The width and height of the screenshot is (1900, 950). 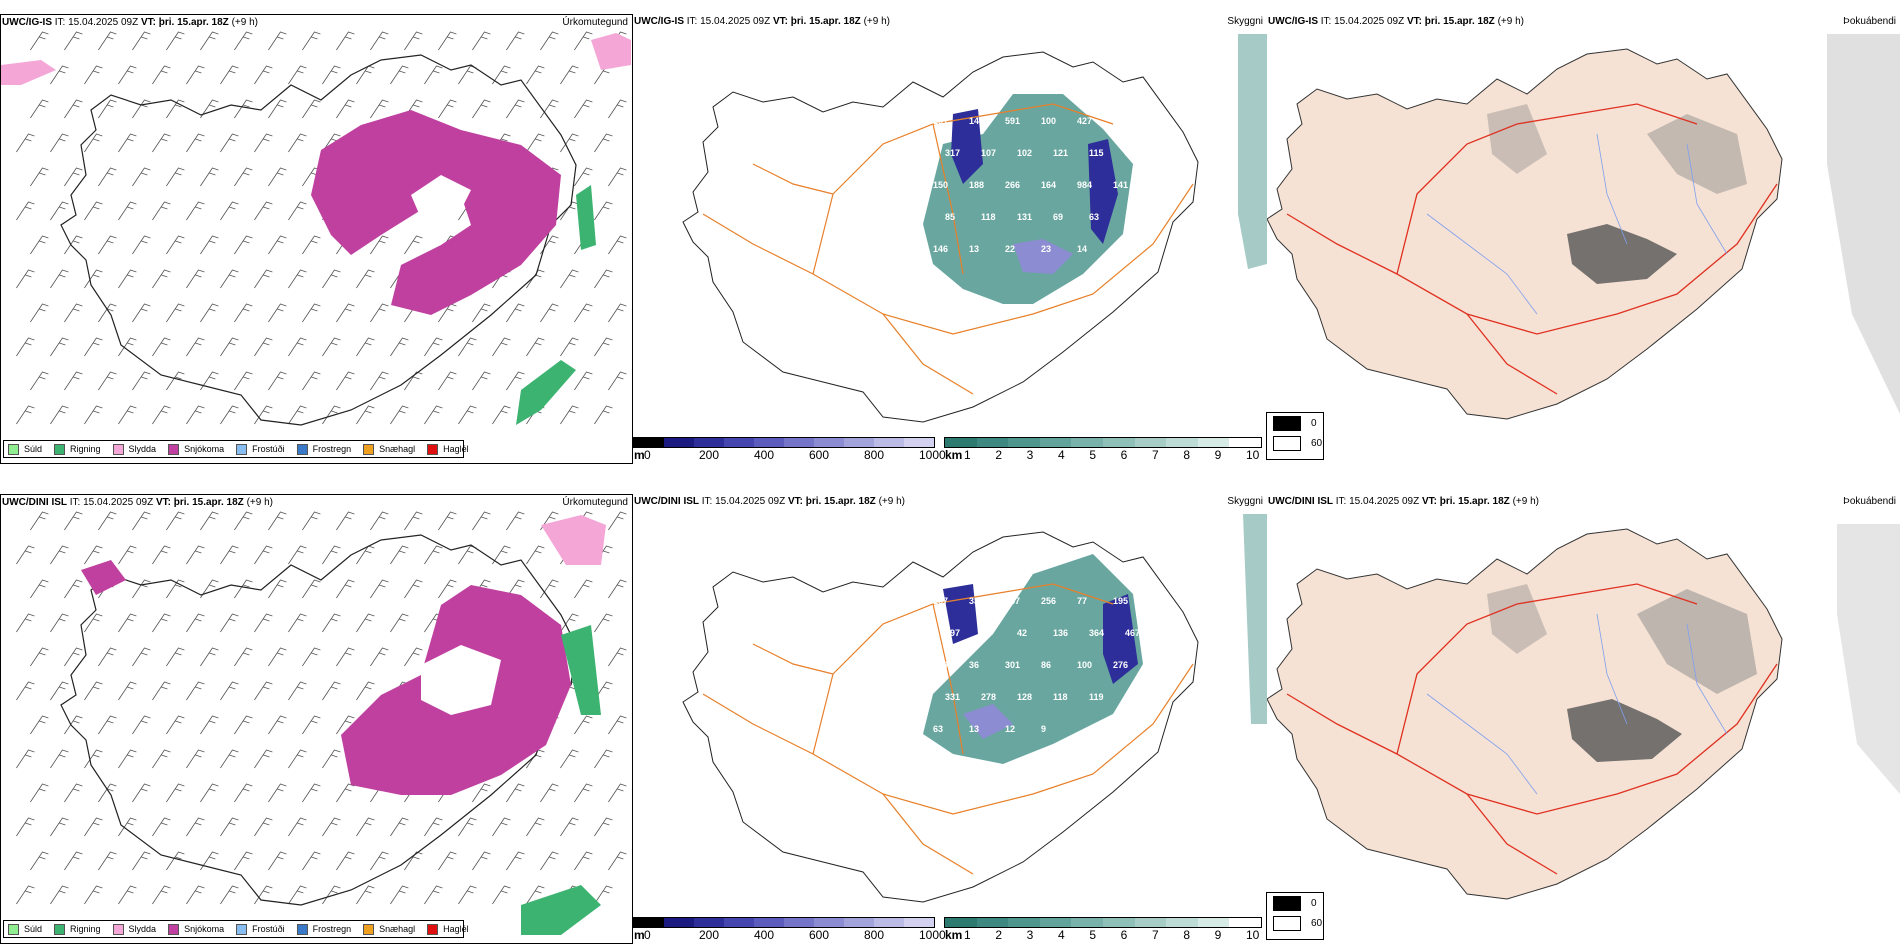 What do you see at coordinates (1245, 21) in the screenshot?
I see `panel-title: Skyggni` at bounding box center [1245, 21].